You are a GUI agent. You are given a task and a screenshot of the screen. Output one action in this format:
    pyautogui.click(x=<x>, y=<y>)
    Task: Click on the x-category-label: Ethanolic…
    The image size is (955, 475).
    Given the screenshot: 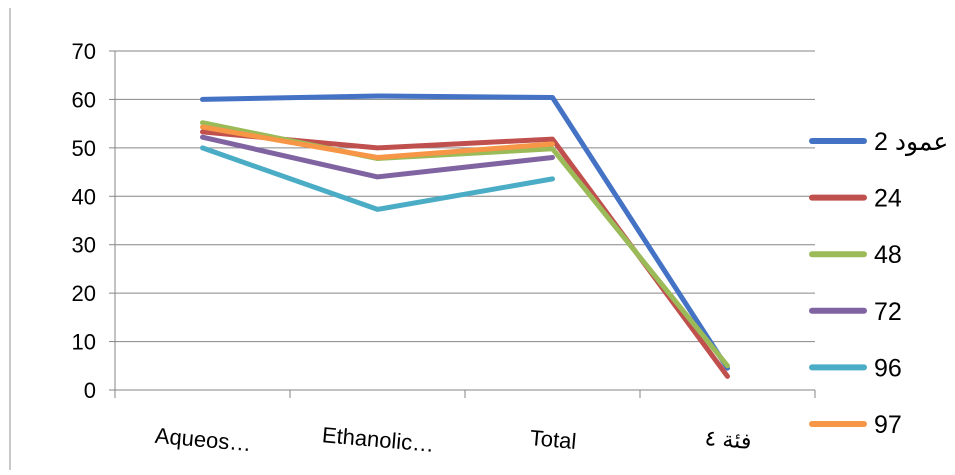 What is the action you would take?
    pyautogui.click(x=378, y=439)
    